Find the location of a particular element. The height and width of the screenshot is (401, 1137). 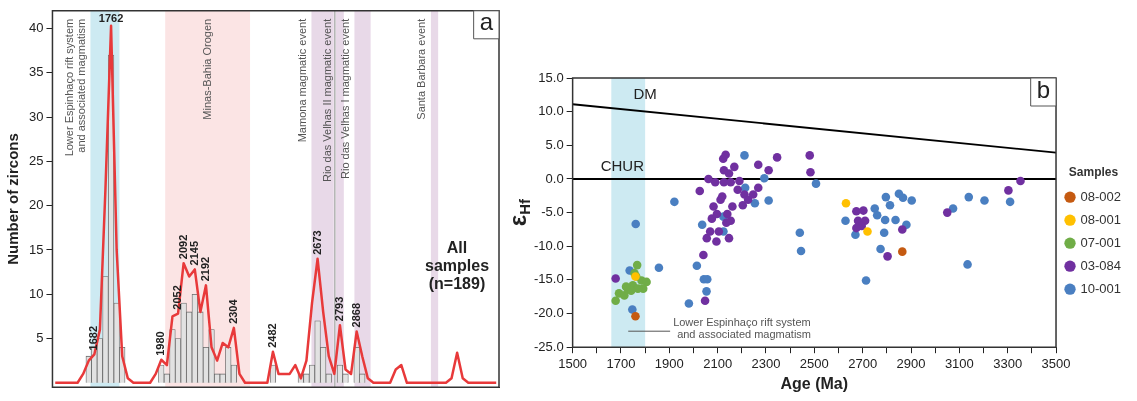

annotation: Rio das Velhas II magmatic event is located at coordinates (326, 100).